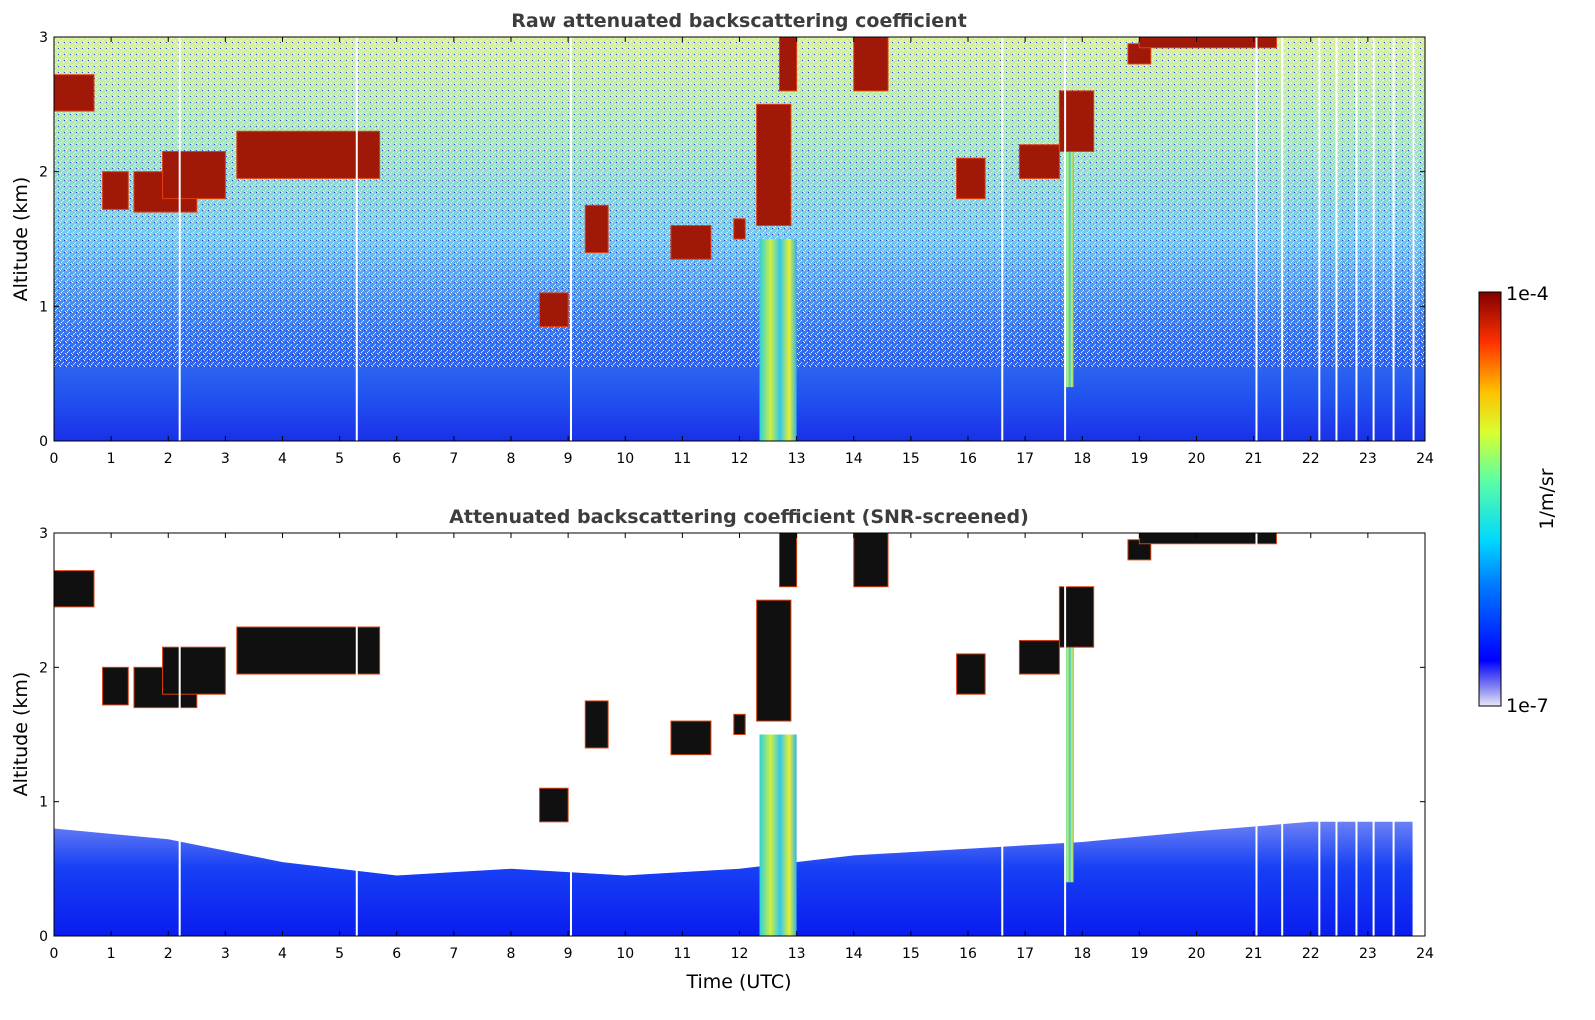 The width and height of the screenshot is (1595, 1020). I want to click on x-axis-label: Time (UTC), so click(738, 982).